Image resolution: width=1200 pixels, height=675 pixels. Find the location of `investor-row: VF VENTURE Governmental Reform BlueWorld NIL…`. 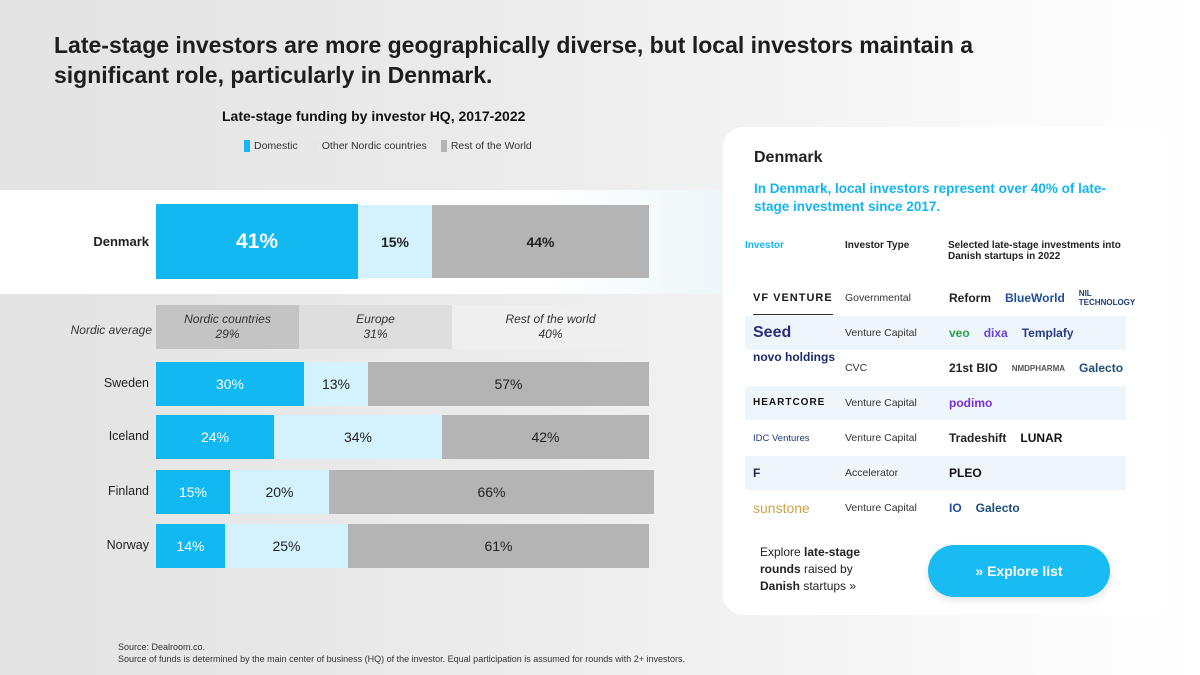

investor-row: VF VENTURE Governmental Reform BlueWorld NIL… is located at coordinates (940, 298).